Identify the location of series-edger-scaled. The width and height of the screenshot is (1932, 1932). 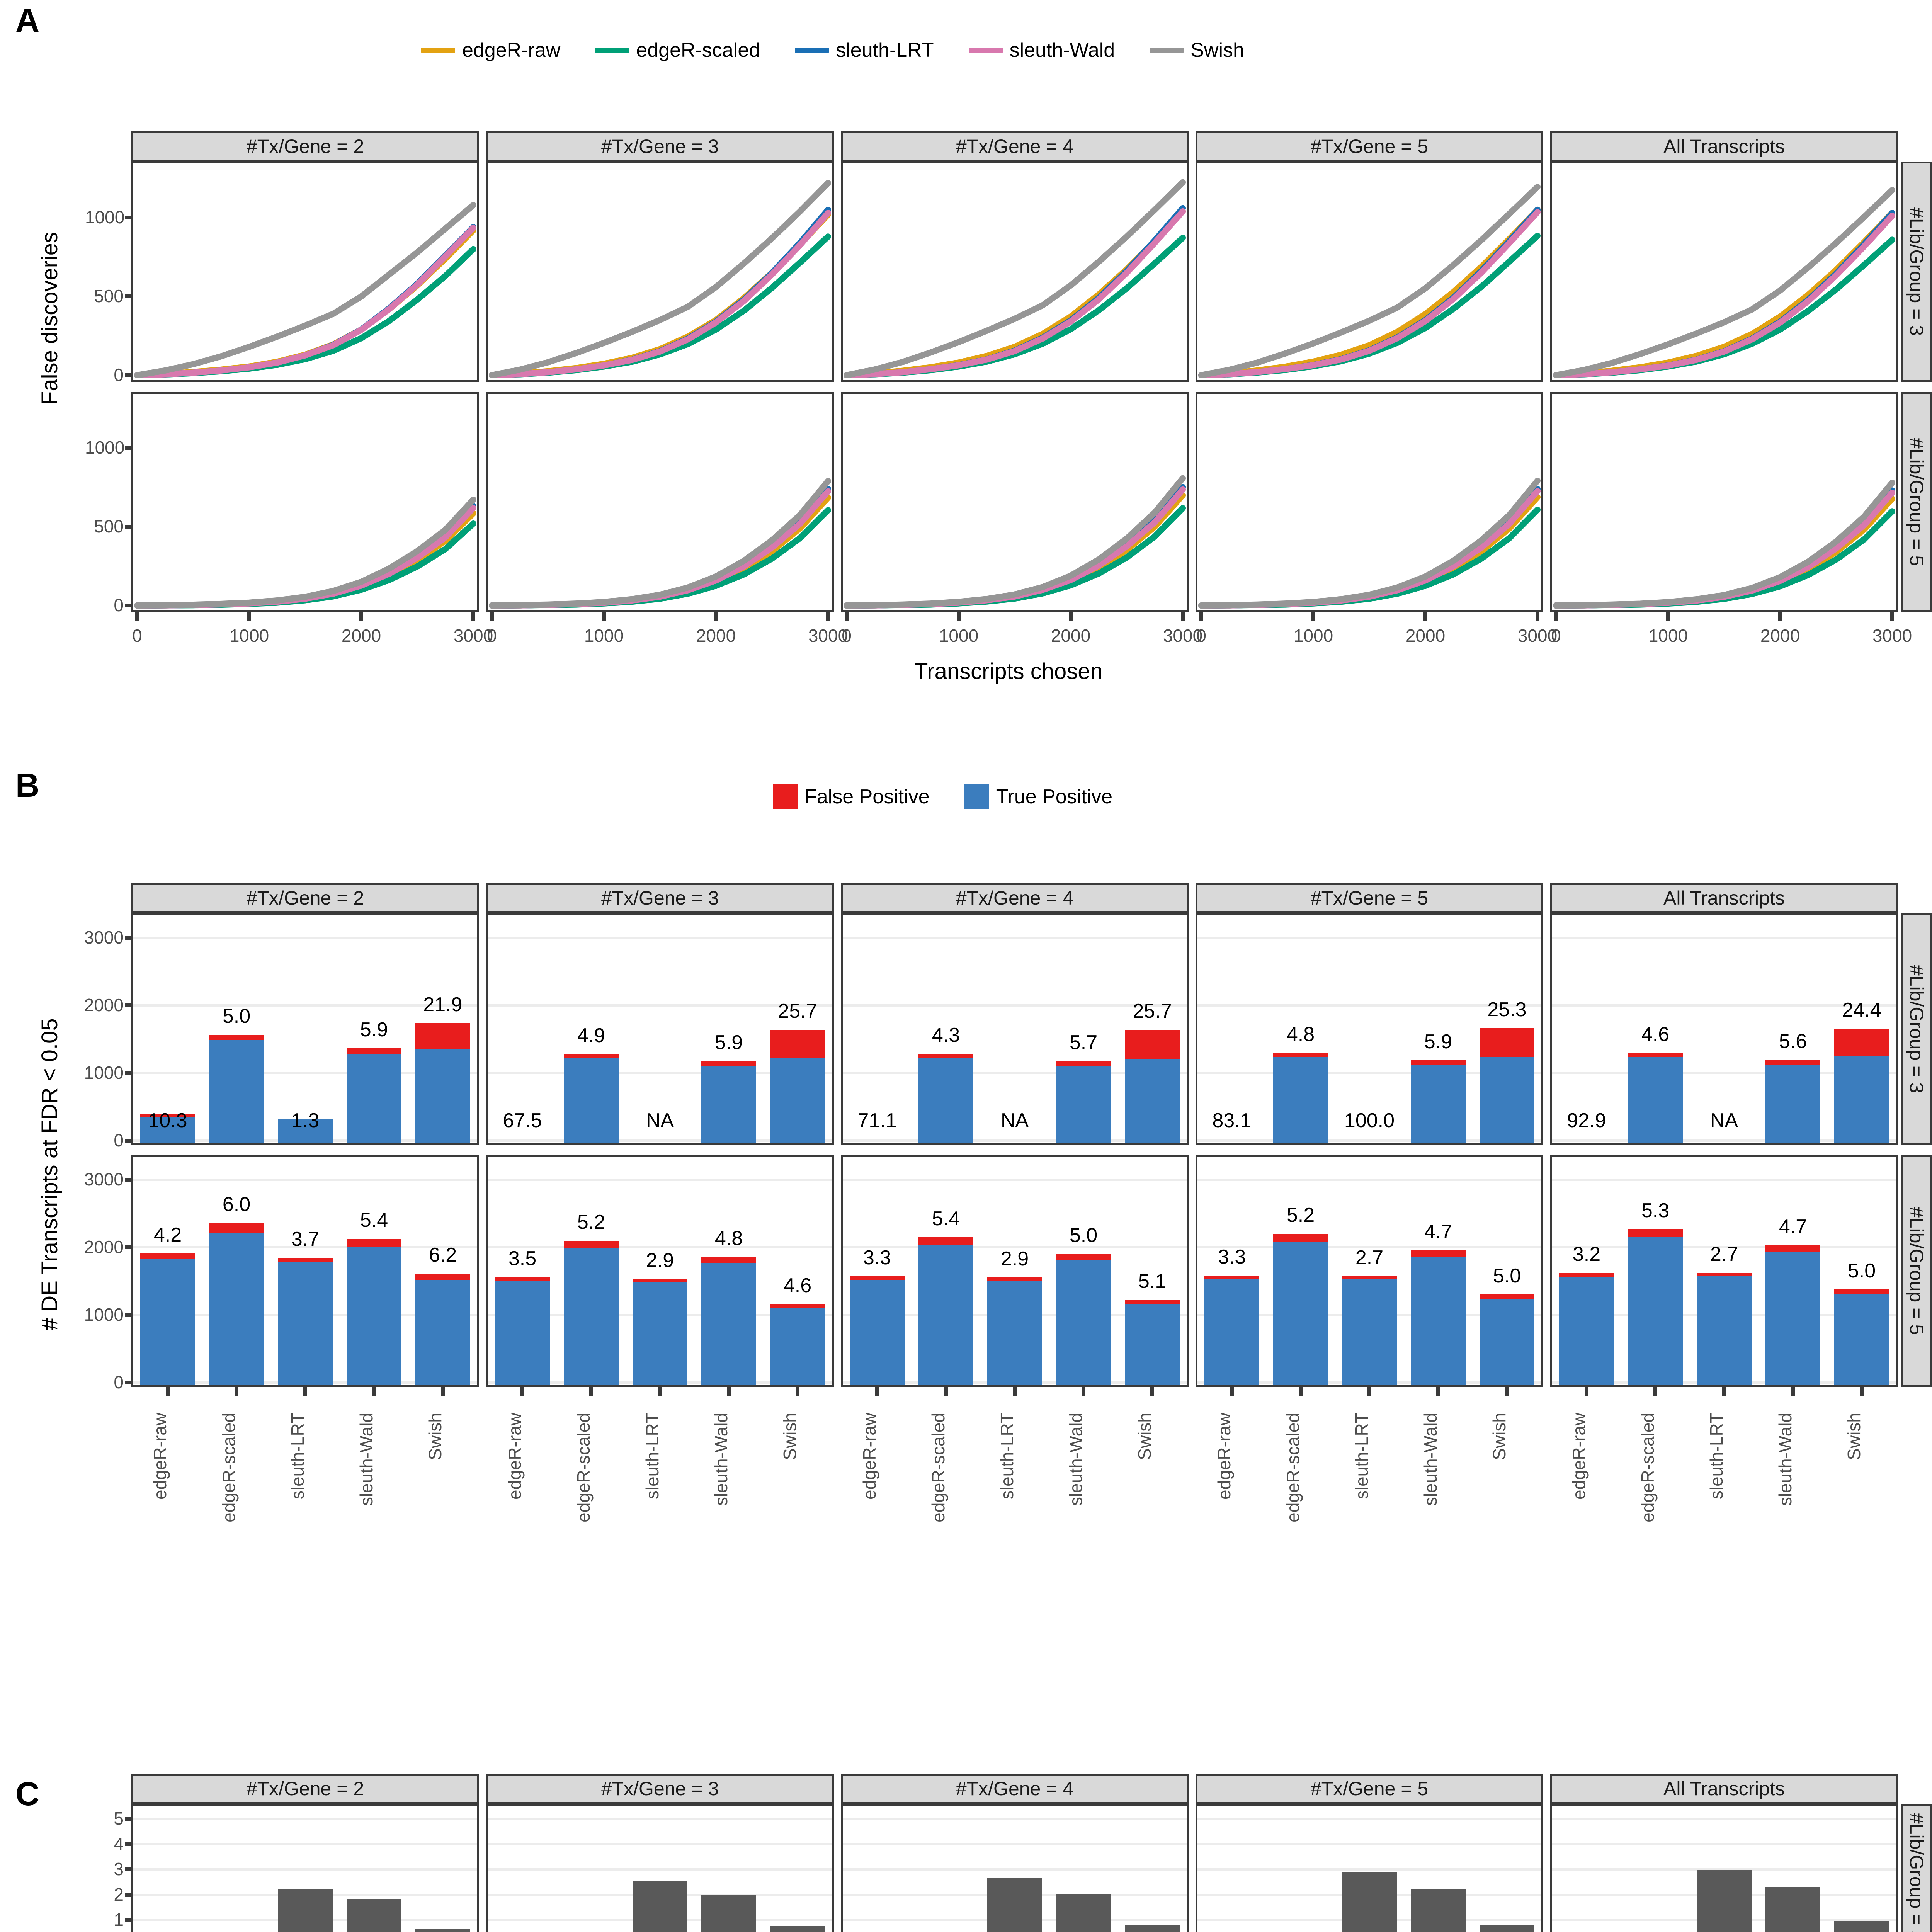
(1015, 557).